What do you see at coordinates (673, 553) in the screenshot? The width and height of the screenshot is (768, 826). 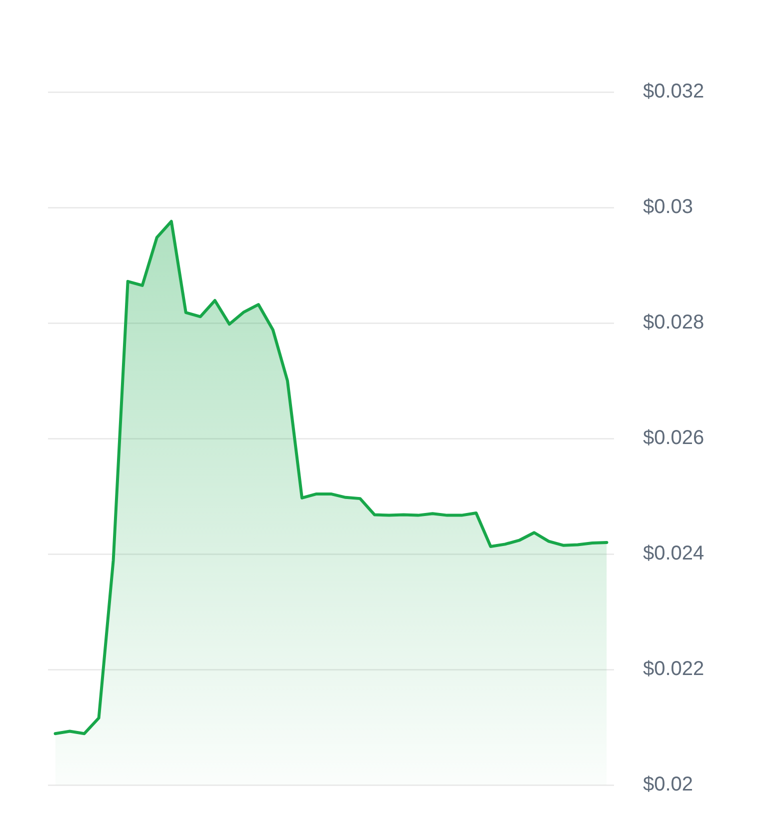 I see `y-tick-label: $0.024` at bounding box center [673, 553].